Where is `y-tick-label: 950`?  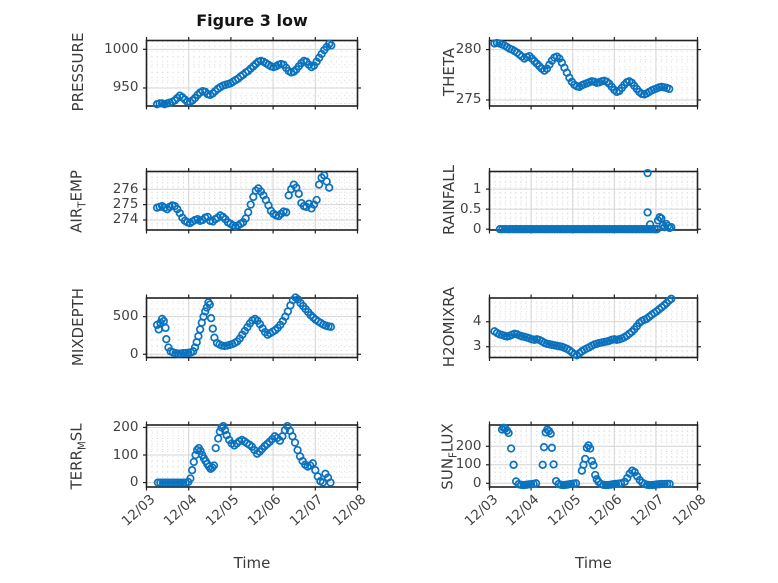 y-tick-label: 950 is located at coordinates (125, 87).